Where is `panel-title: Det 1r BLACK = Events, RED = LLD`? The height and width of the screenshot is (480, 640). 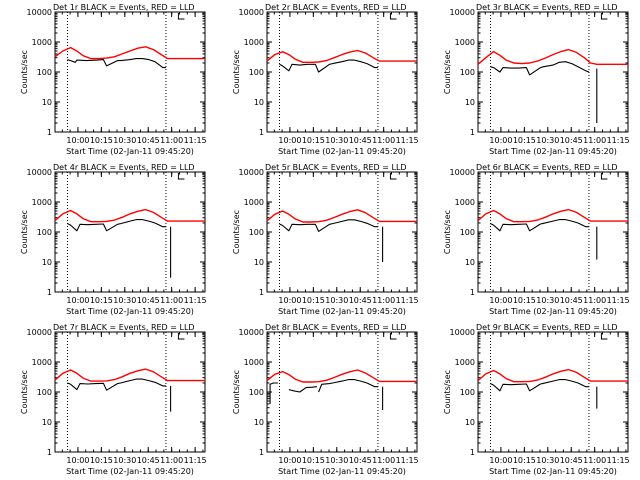
panel-title: Det 1r BLACK = Events, RED = LLD is located at coordinates (124, 7).